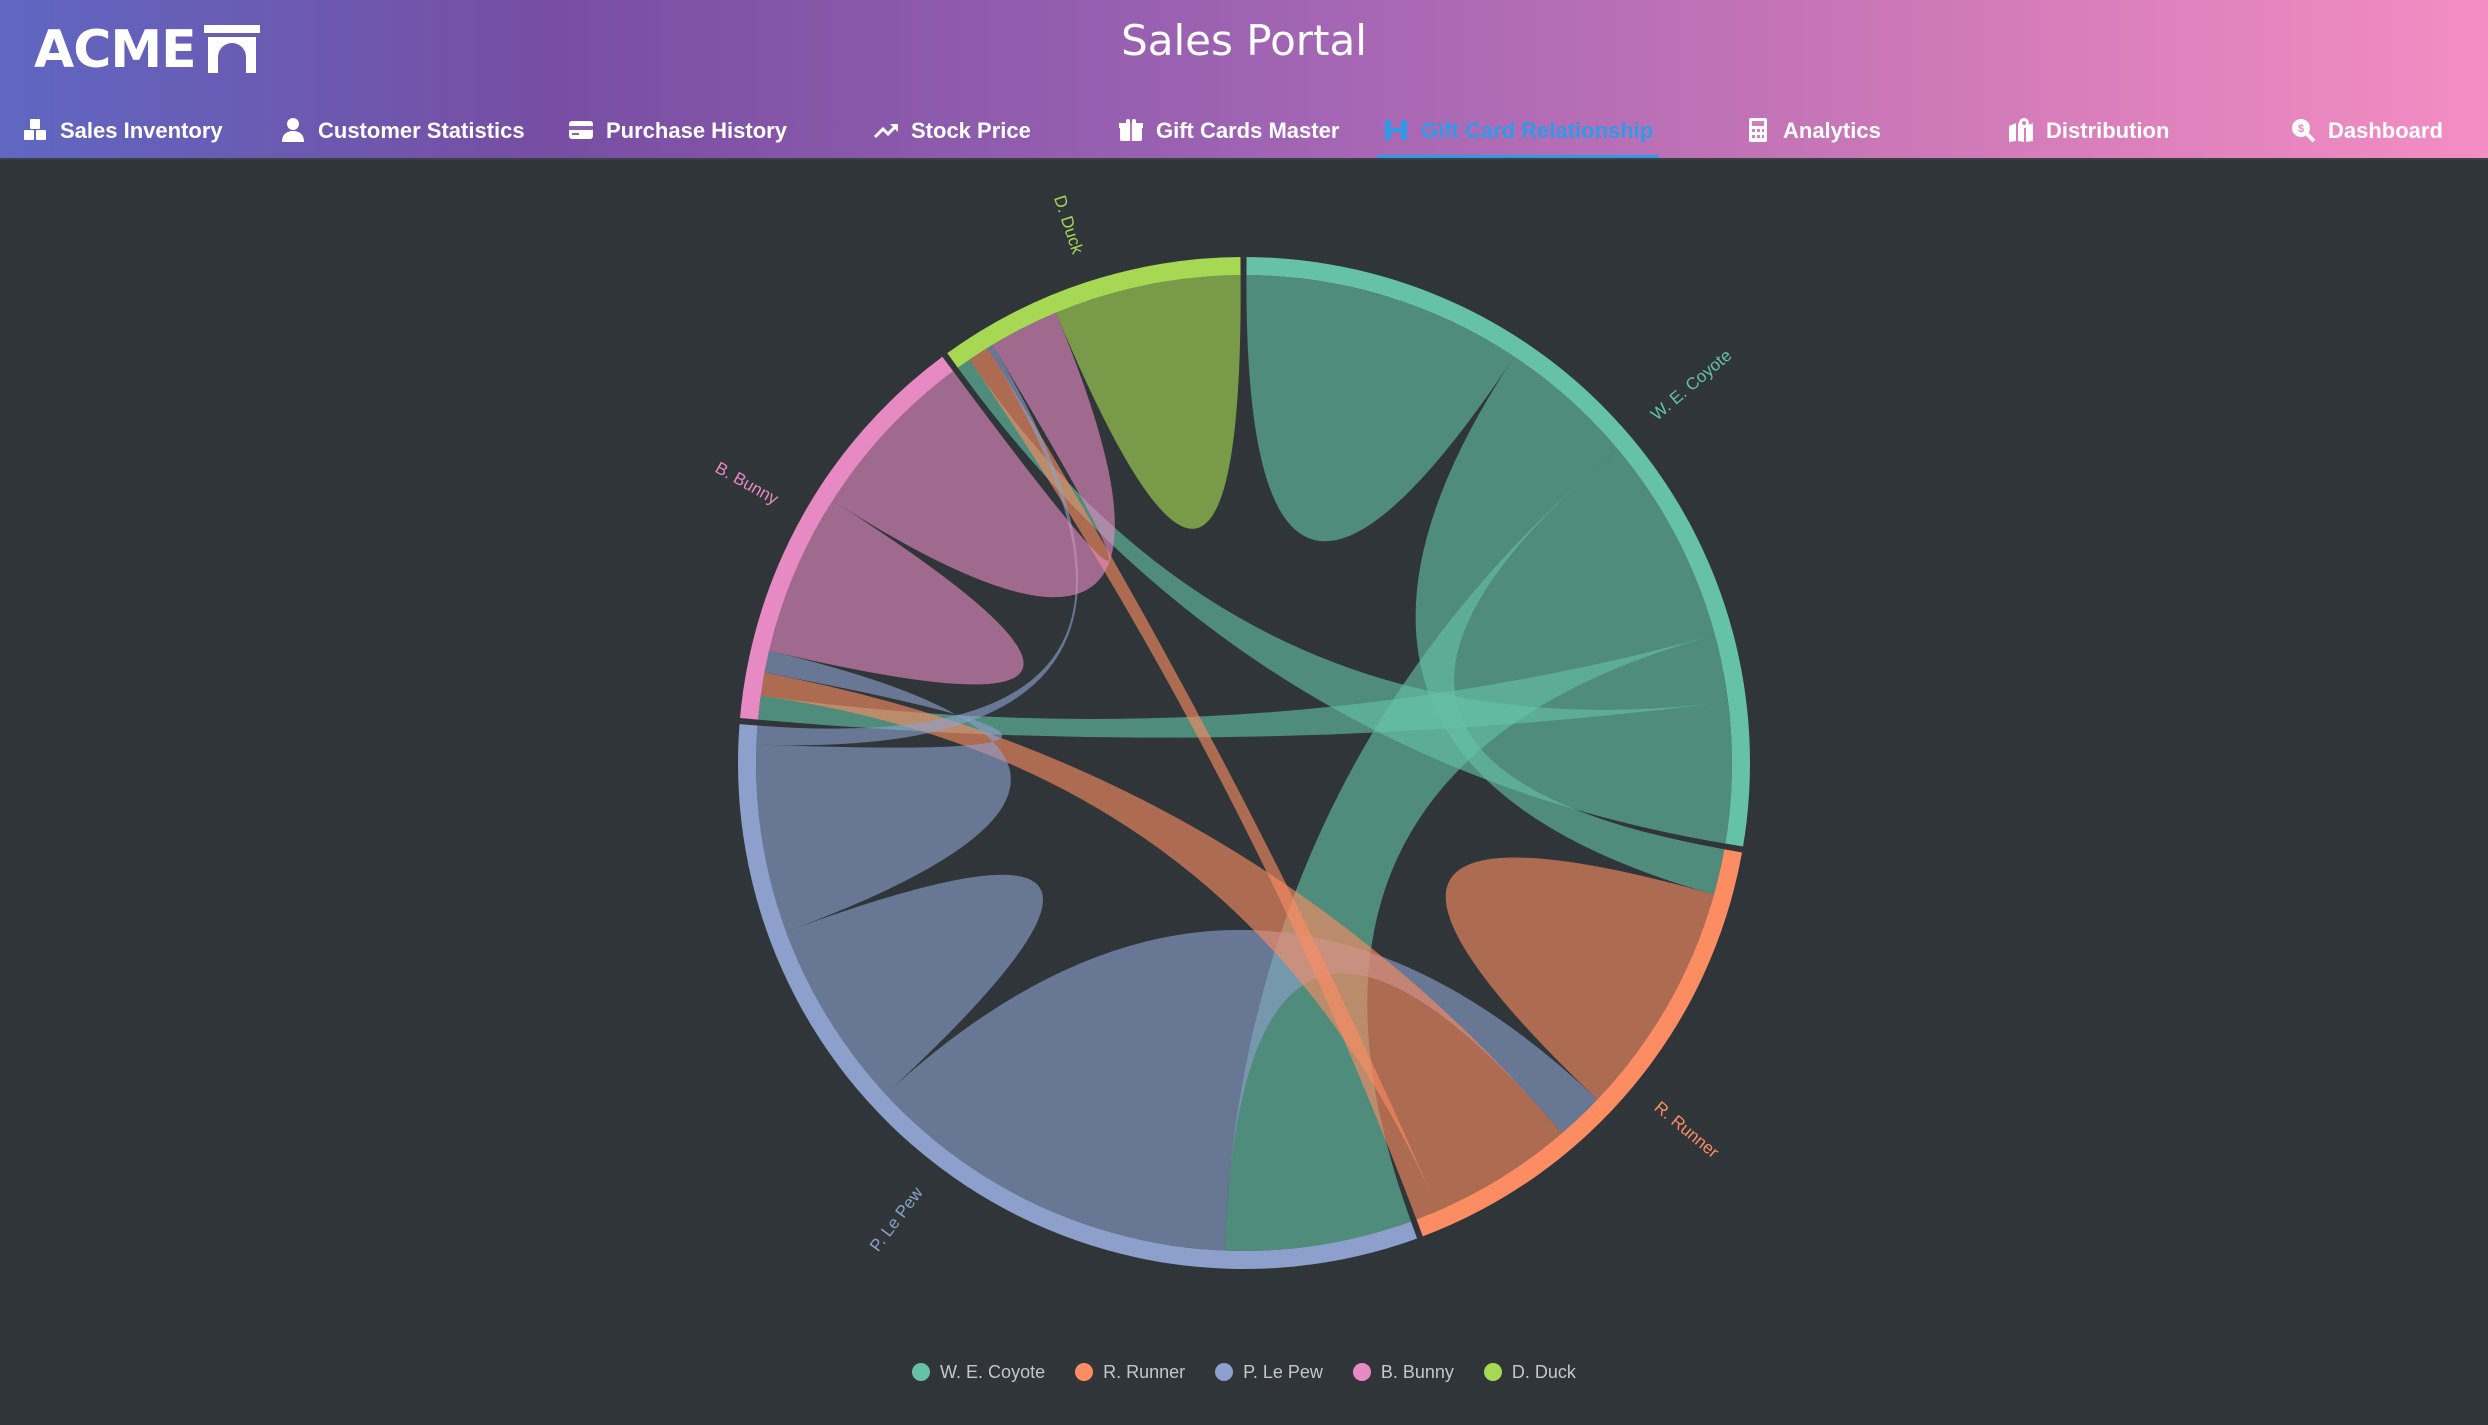 This screenshot has height=1425, width=2488. I want to click on ribbon-r-runner-d-duck, so click(1204, 783).